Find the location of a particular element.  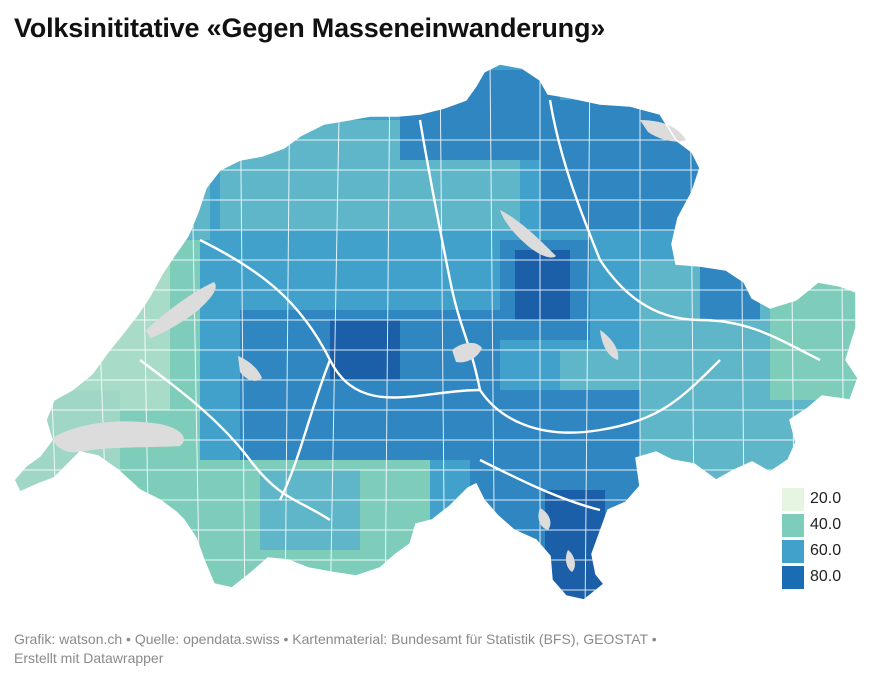

lake-lugano is located at coordinates (544, 519).